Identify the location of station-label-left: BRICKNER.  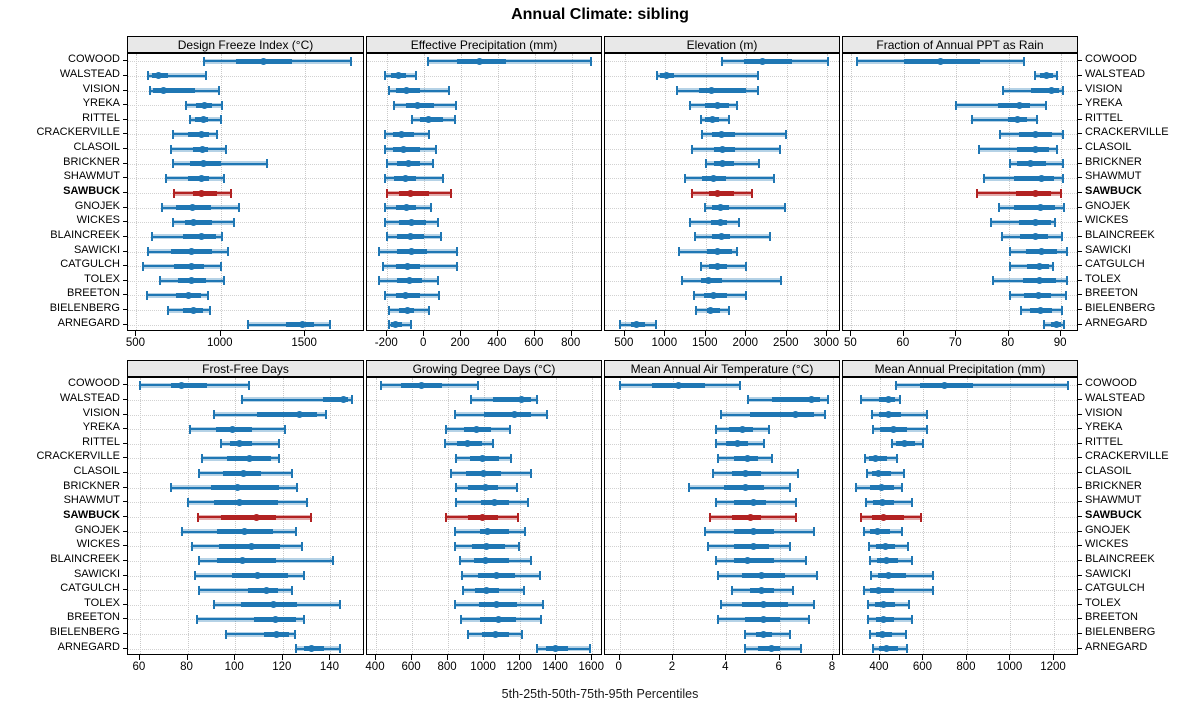
(91, 161).